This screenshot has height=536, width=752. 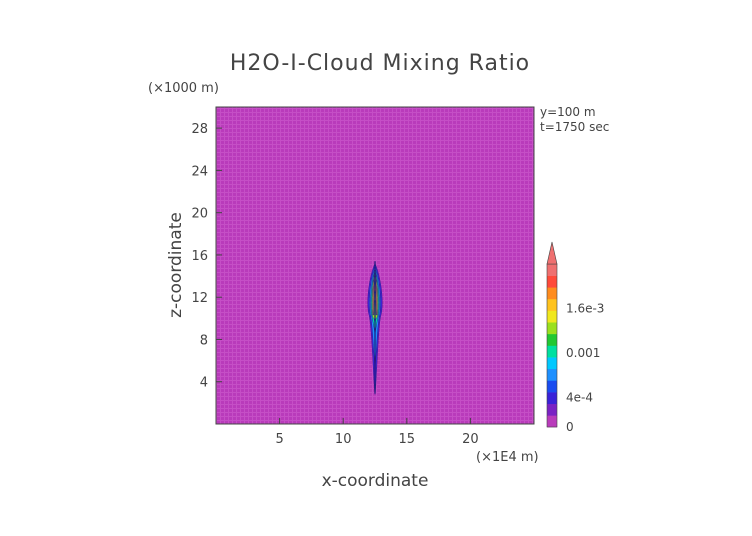 What do you see at coordinates (199, 214) in the screenshot?
I see `y-tick-label: 20` at bounding box center [199, 214].